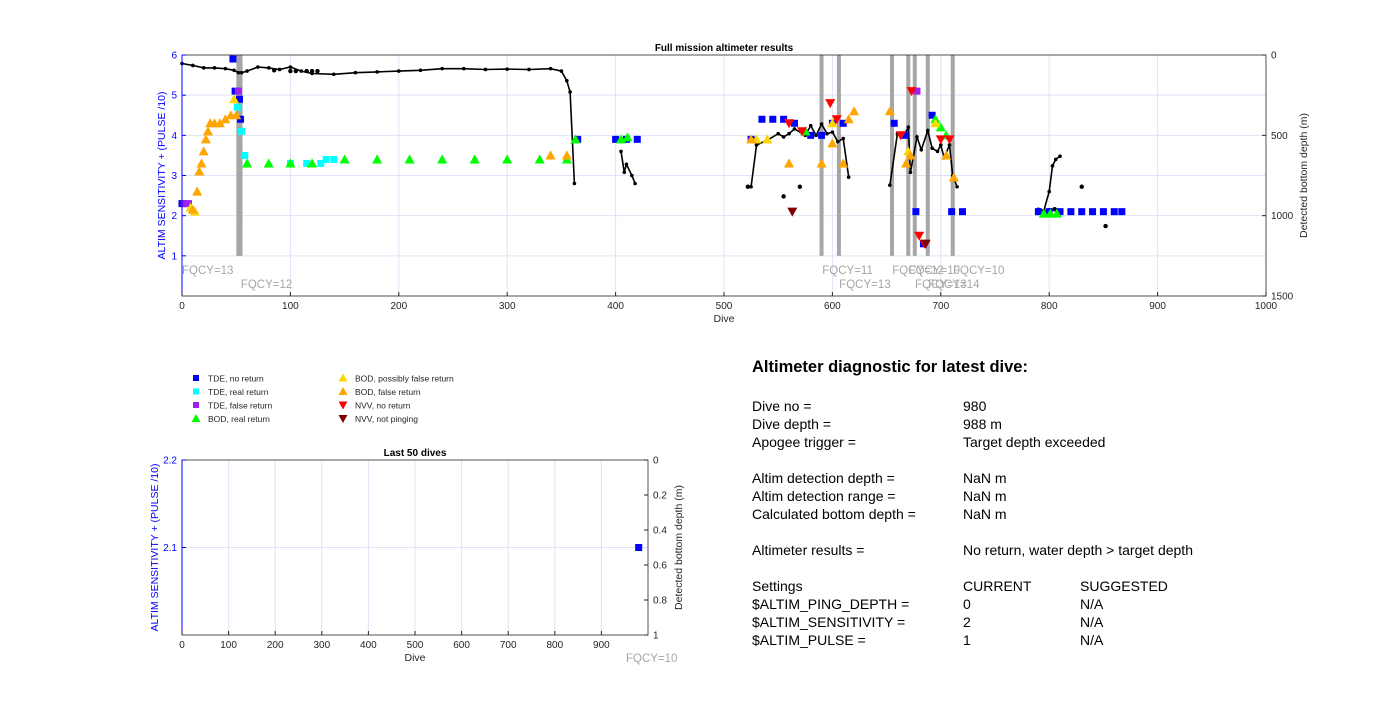 The width and height of the screenshot is (1400, 714). Describe the element at coordinates (656, 636) in the screenshot. I see `y2-tick-label: 1` at that location.